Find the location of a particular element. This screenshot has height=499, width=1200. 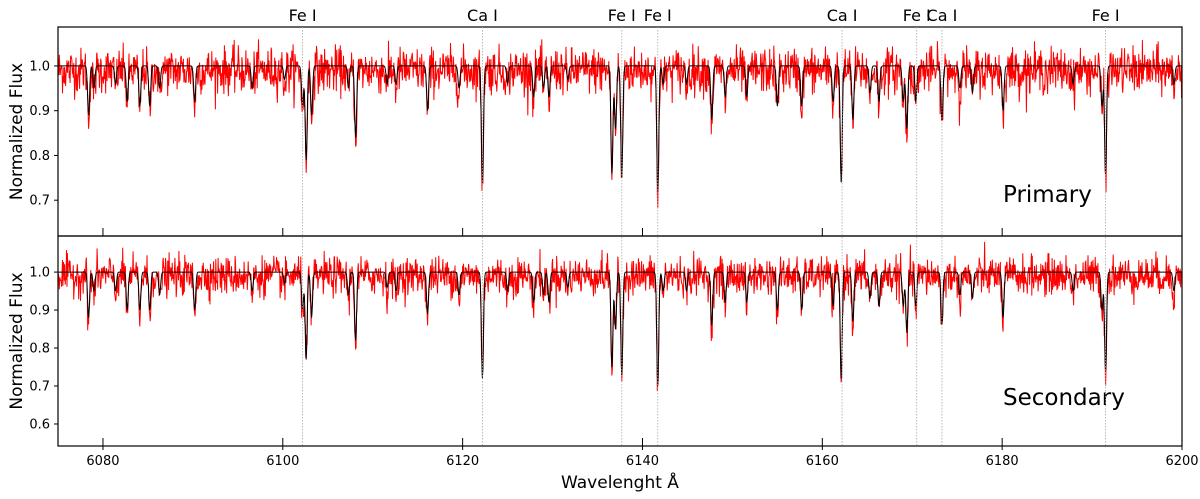

panel-label-primary: Primary is located at coordinates (1047, 195).